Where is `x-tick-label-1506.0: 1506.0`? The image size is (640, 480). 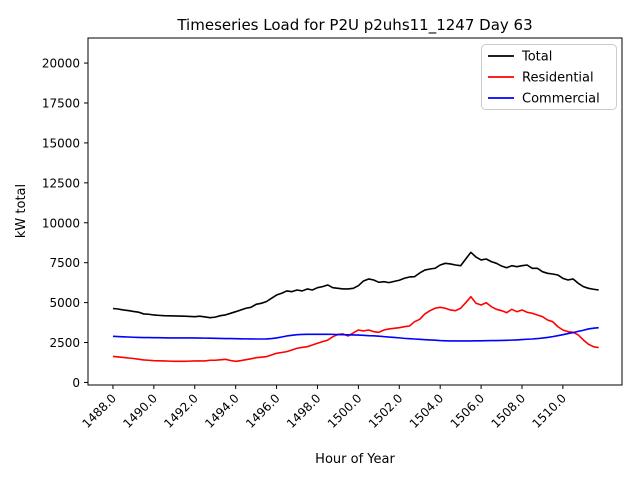 x-tick-label-1506.0: 1506.0 is located at coordinates (468, 411).